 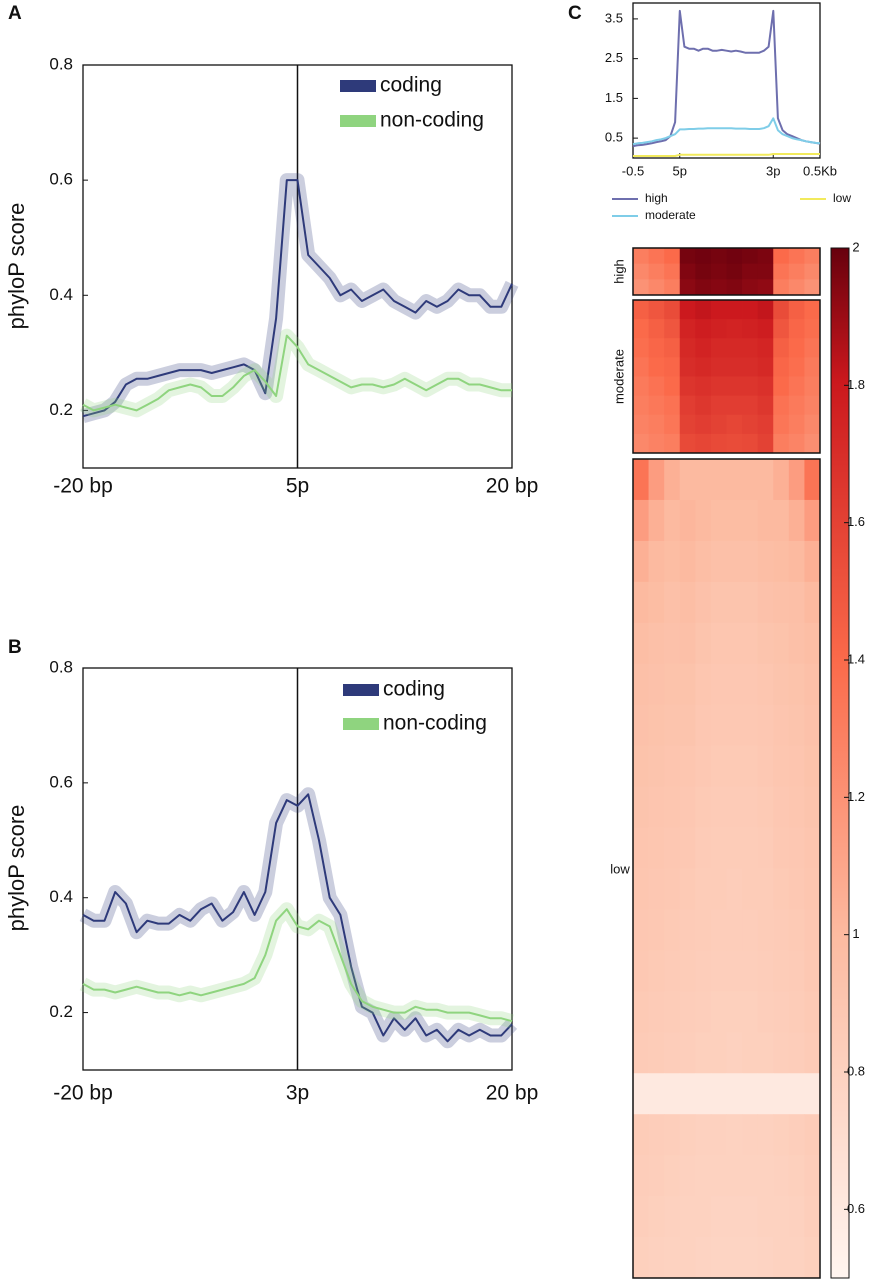 I want to click on x-tick-label: 20 bp, so click(x=512, y=1093).